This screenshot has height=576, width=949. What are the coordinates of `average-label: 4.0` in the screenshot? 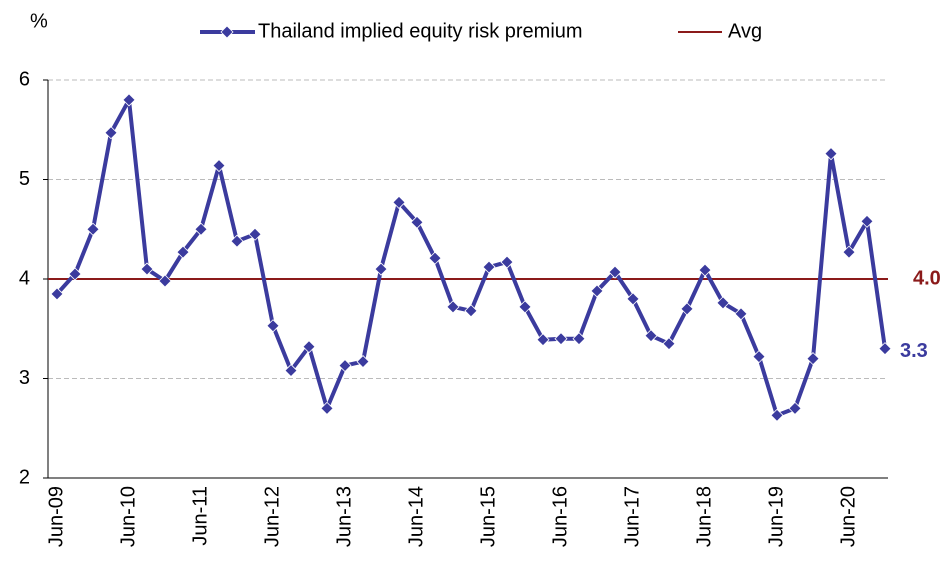 It's located at (927, 278).